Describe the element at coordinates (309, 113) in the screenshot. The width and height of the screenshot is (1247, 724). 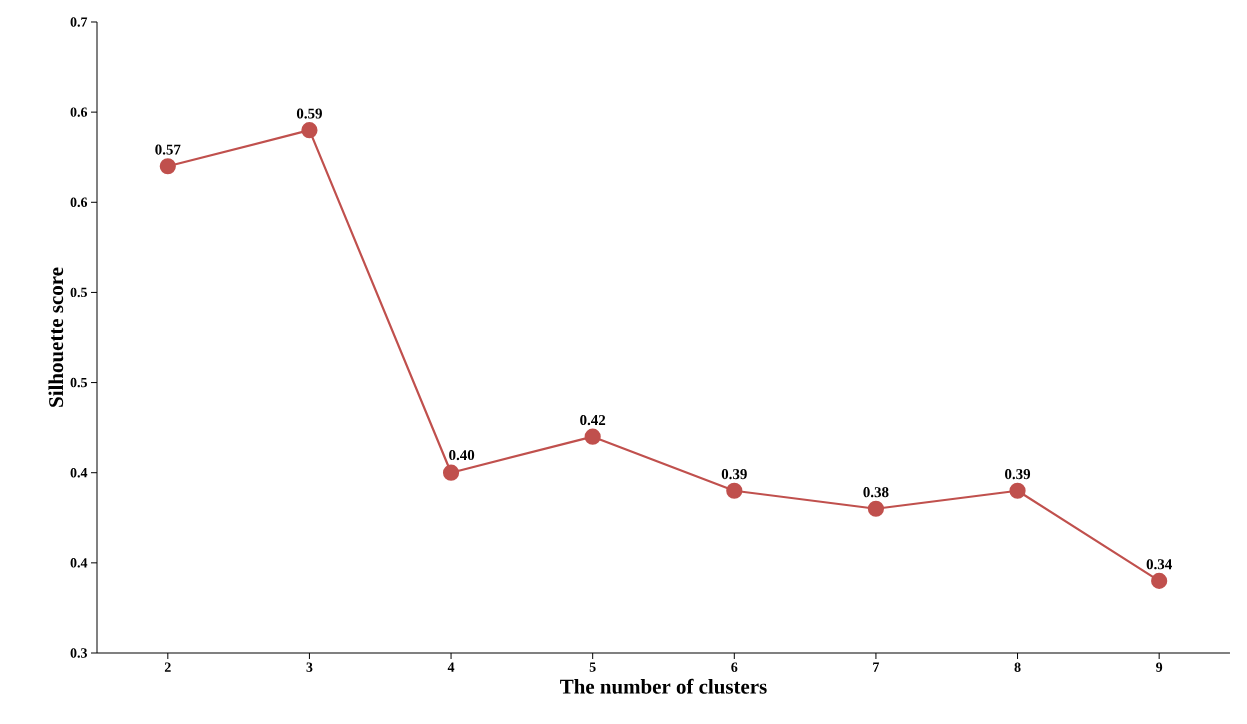
I see `text: 0.59` at that location.